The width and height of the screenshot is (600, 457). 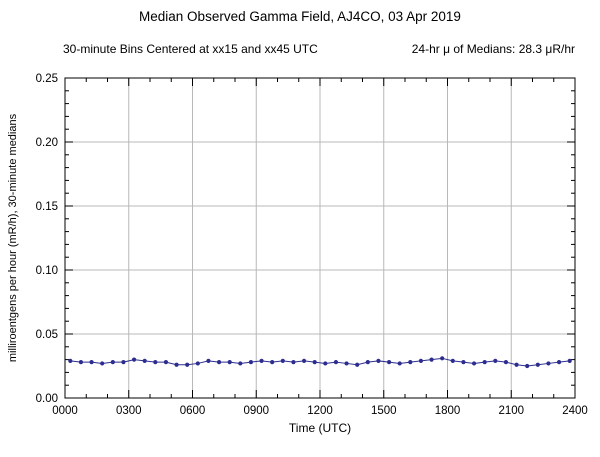 I want to click on x-tick-label: 1500, so click(x=384, y=411).